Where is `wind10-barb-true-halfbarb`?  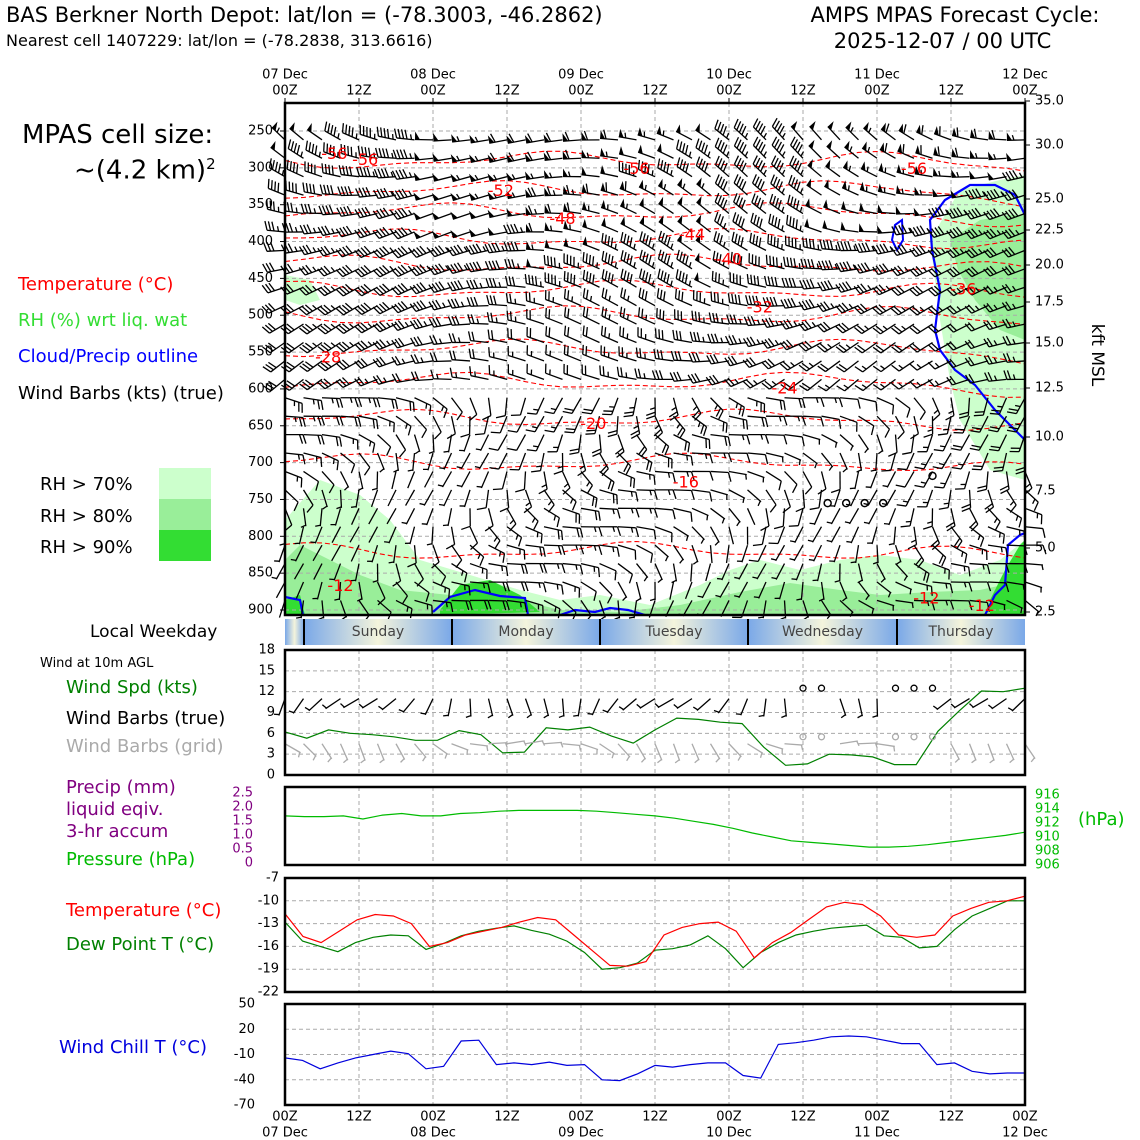
wind10-barb-true-halfbarb is located at coordinates (576, 715).